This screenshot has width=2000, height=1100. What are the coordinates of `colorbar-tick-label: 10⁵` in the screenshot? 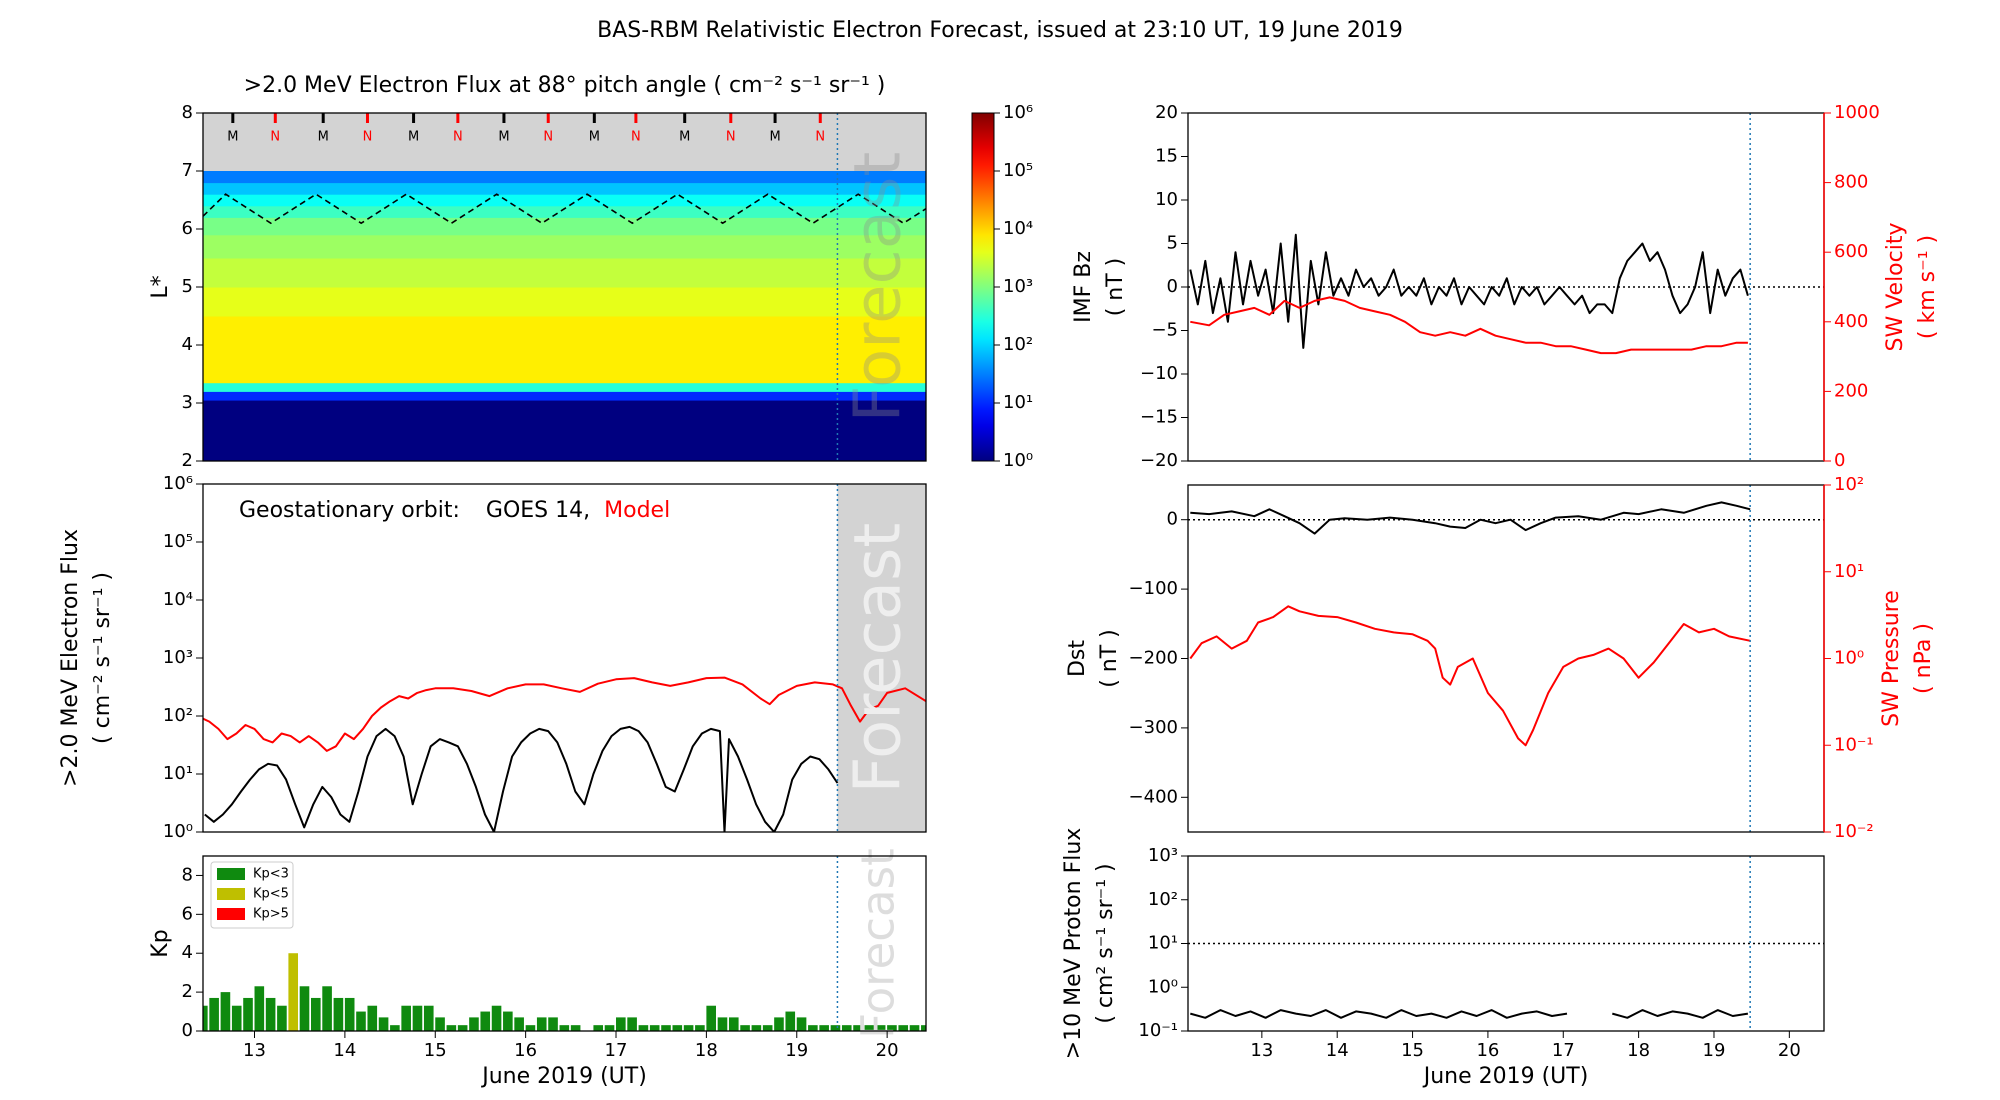 It's located at (1018, 170).